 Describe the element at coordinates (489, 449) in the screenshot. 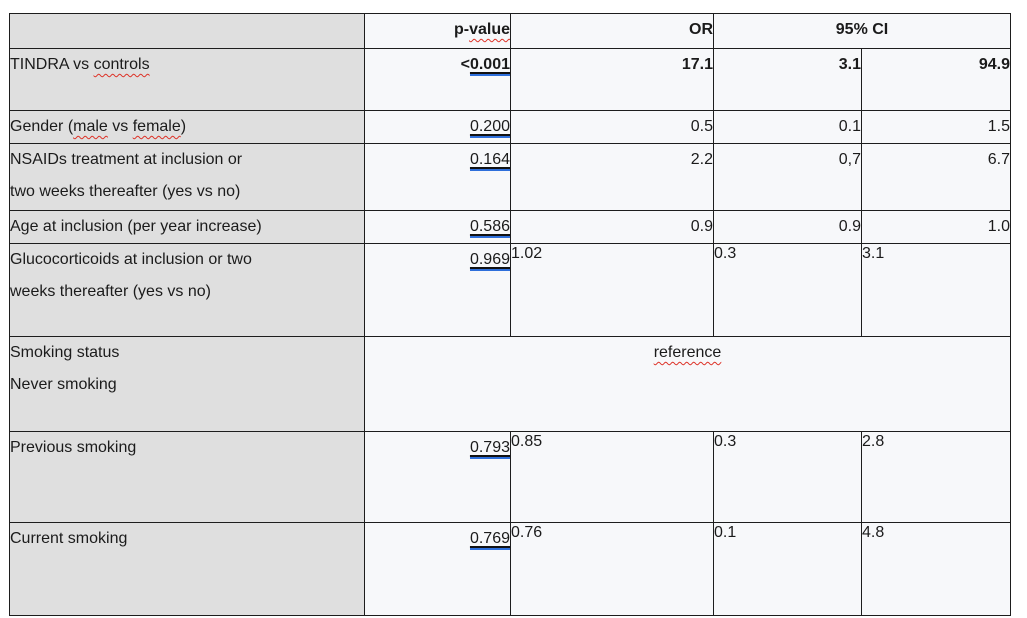

I see `grammar-underline: 0.793` at that location.